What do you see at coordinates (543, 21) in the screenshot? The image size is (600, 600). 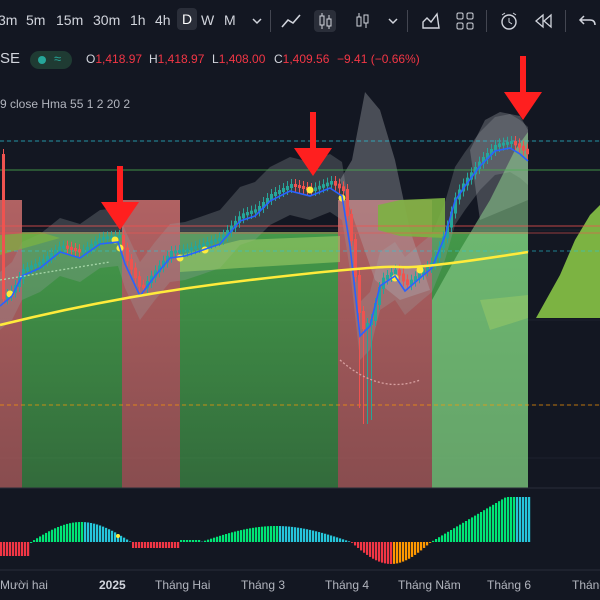 I see `replay-icon` at bounding box center [543, 21].